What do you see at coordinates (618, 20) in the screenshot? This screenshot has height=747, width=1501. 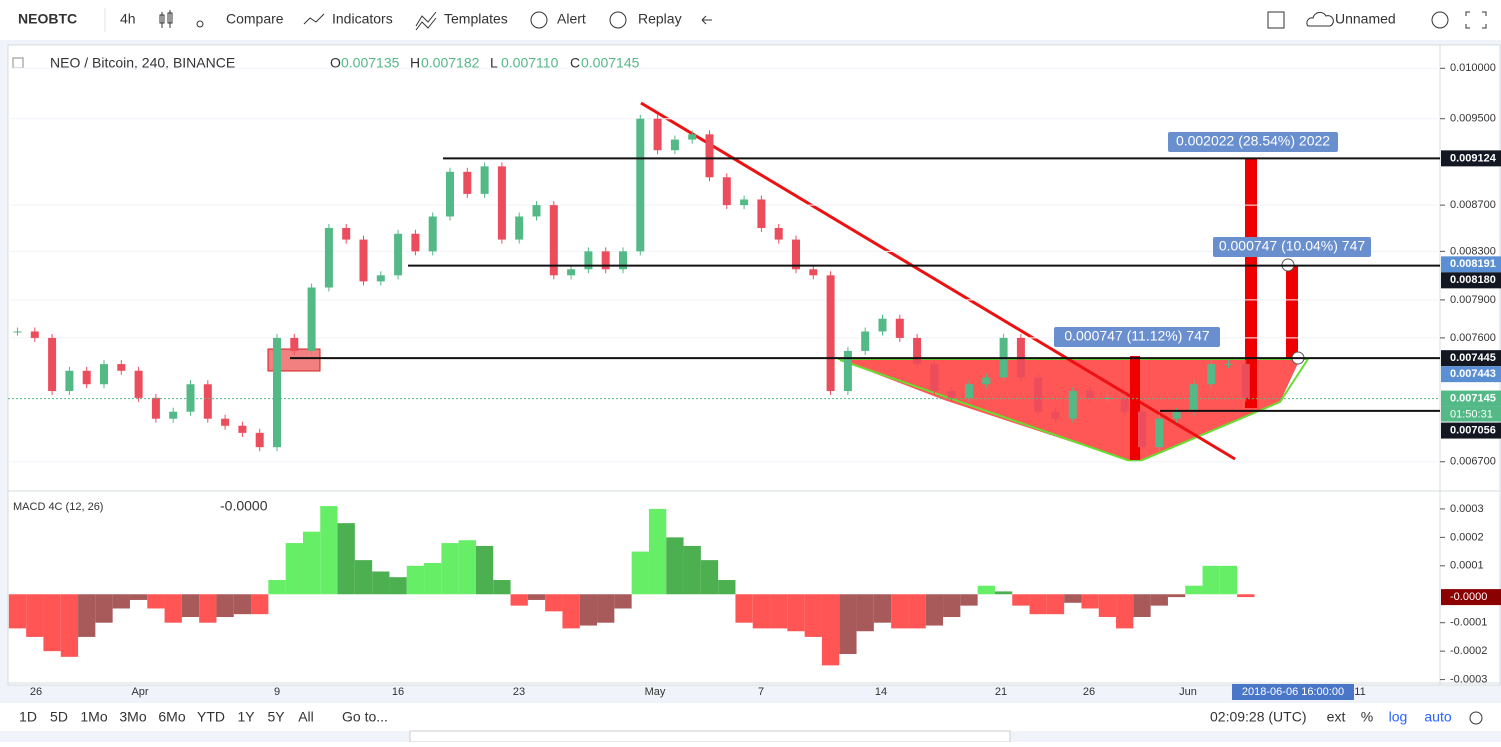 I see `replay-icon` at bounding box center [618, 20].